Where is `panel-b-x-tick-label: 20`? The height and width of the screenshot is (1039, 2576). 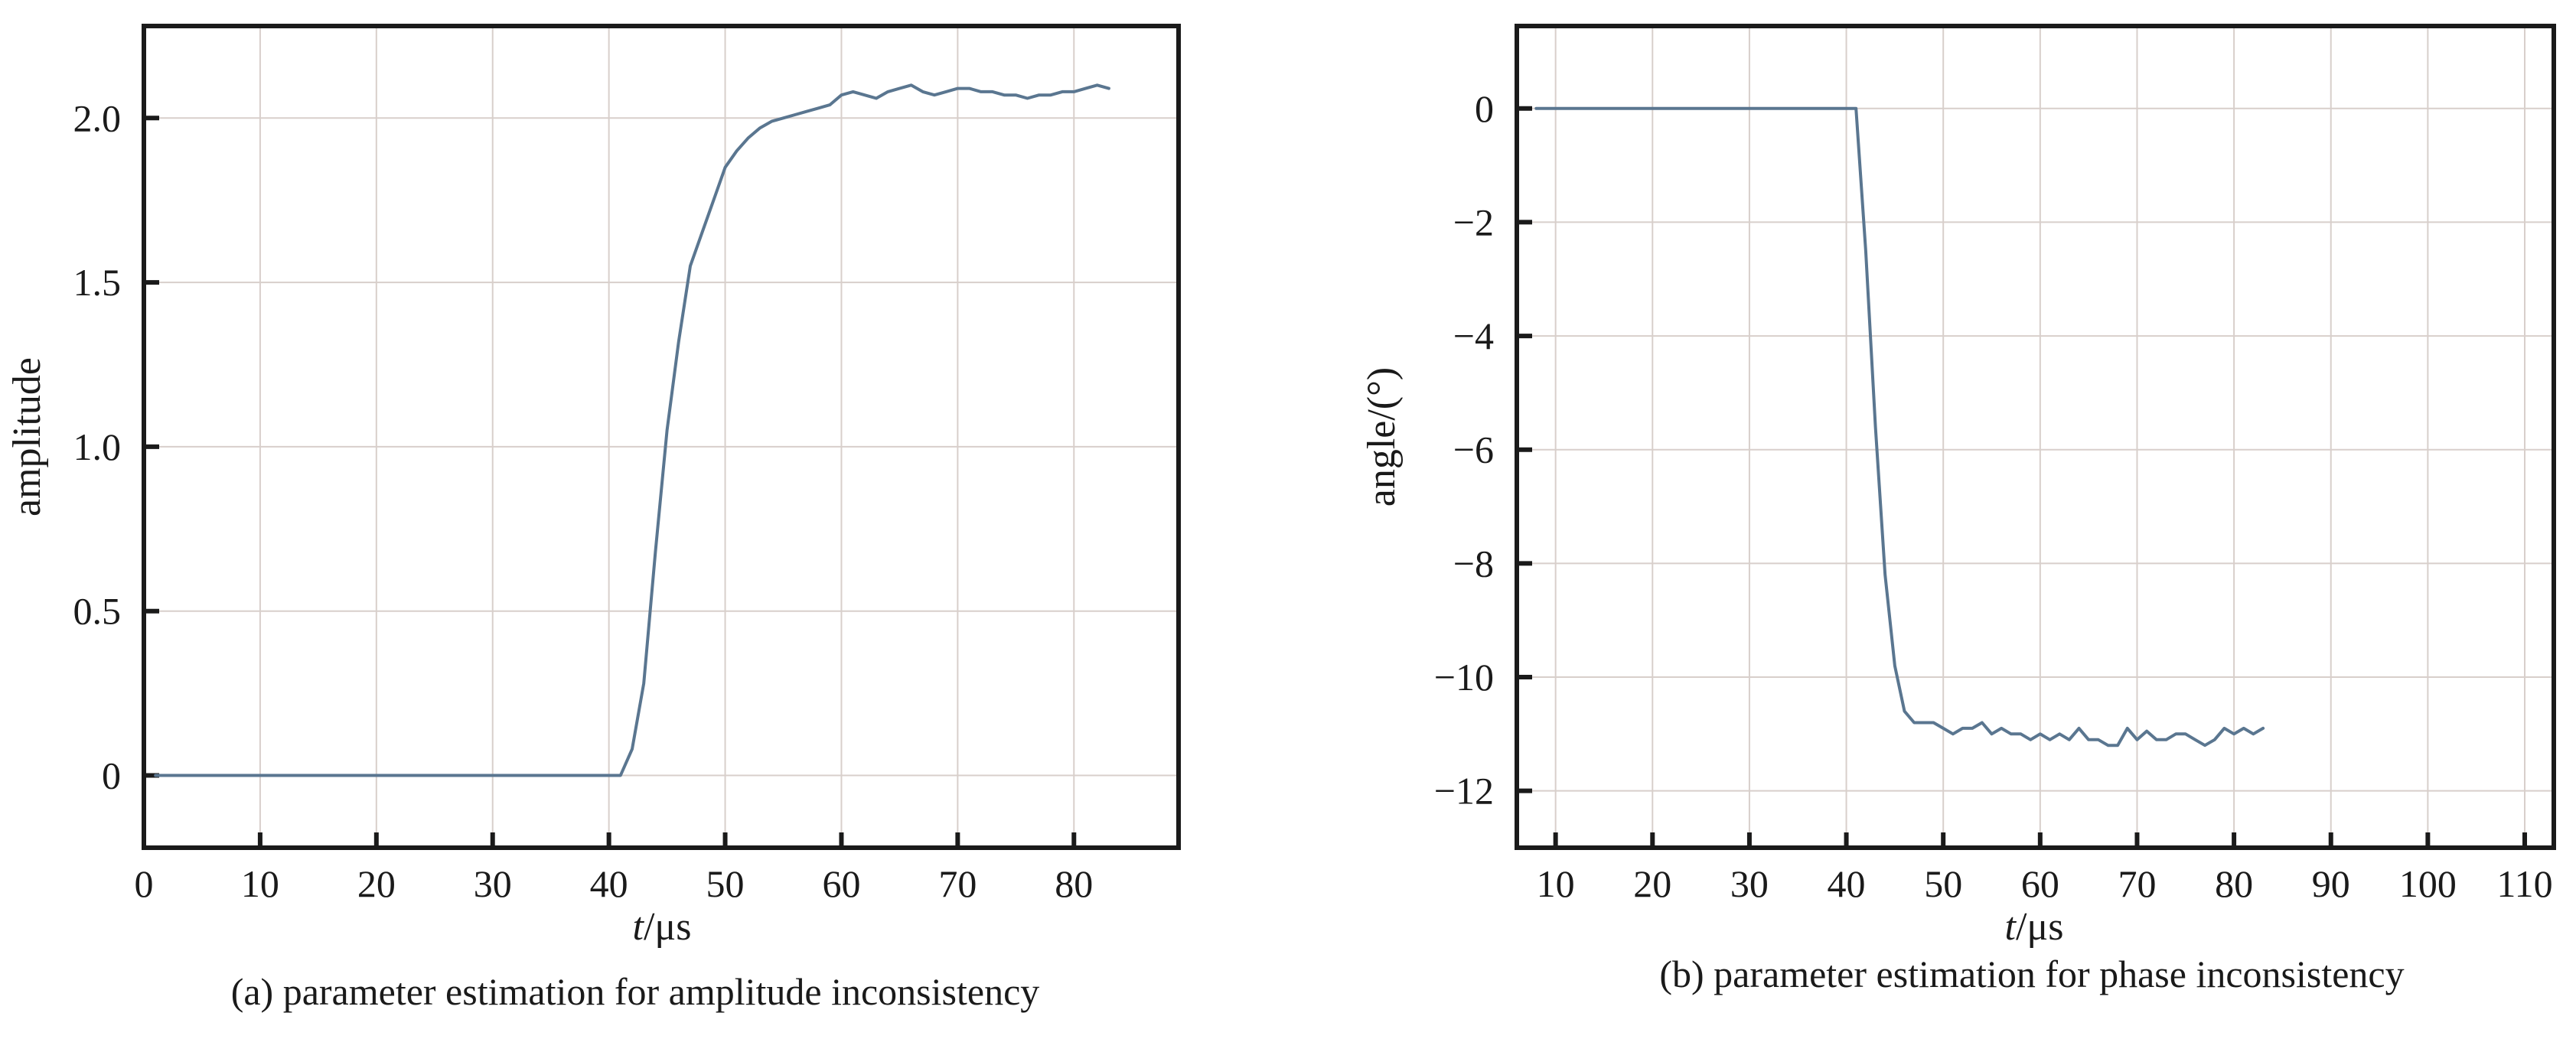
panel-b-x-tick-label: 20 is located at coordinates (1652, 883).